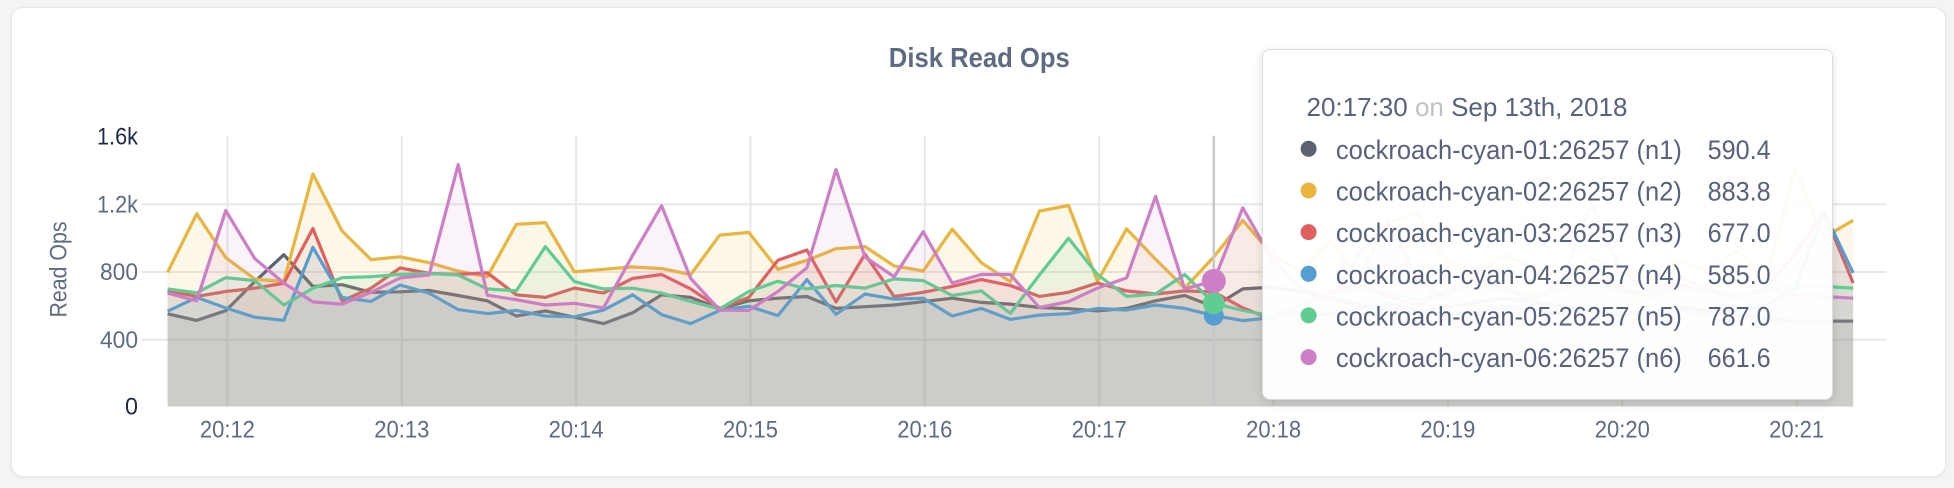 This screenshot has width=1954, height=488. I want to click on svg-text: 20:21, so click(1796, 430).